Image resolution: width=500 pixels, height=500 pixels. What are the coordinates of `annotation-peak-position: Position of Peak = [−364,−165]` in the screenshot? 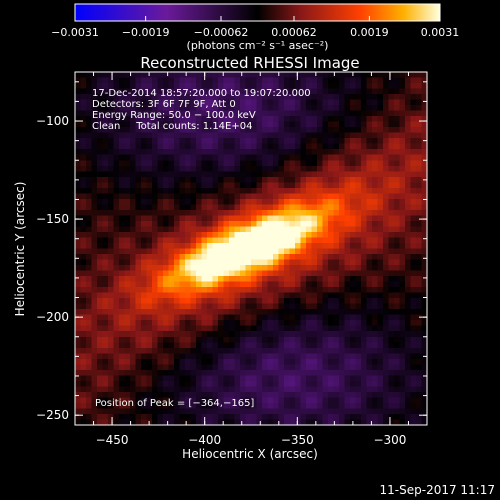 It's located at (174, 403).